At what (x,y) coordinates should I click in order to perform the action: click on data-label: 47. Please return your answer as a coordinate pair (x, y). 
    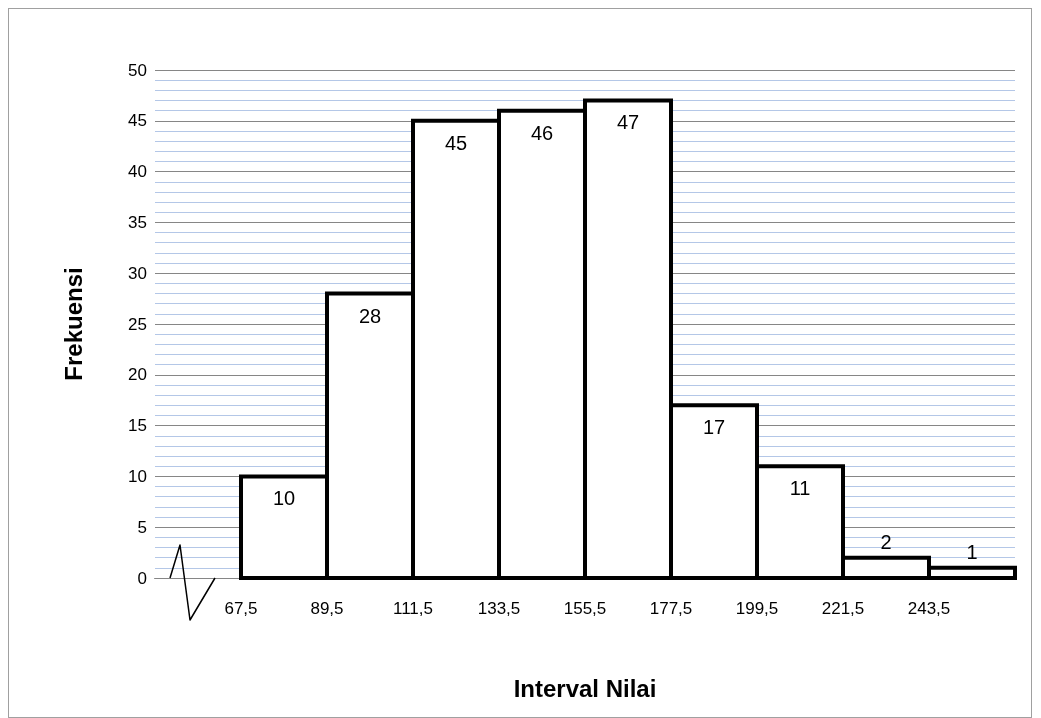
    Looking at the image, I should click on (628, 122).